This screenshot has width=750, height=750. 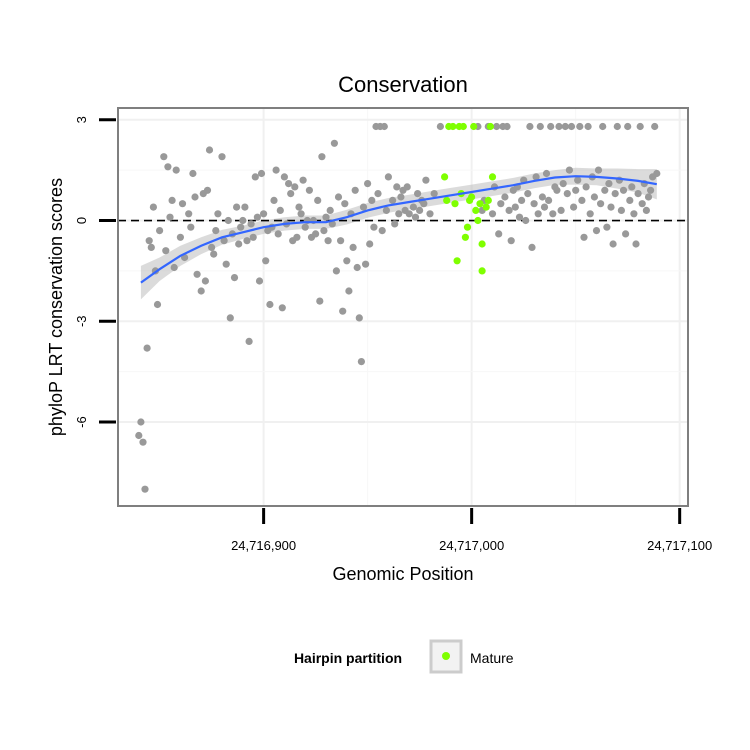 I want to click on confidence-band, so click(x=398, y=233).